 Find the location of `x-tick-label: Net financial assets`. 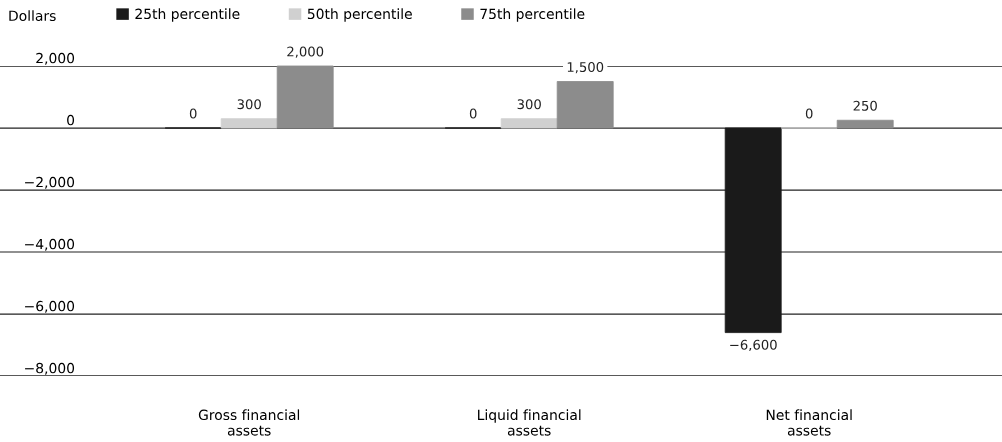

x-tick-label: Net financial assets is located at coordinates (809, 422).